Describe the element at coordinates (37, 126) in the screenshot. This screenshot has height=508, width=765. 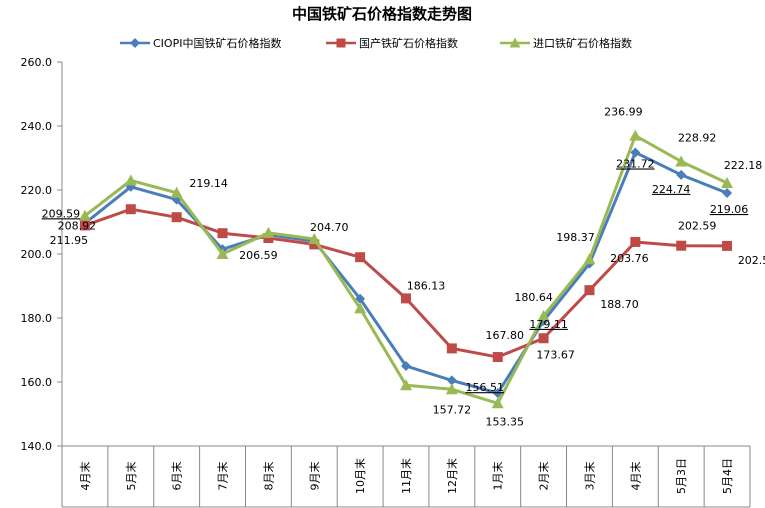
I see `y-tick-label: 240.0` at that location.